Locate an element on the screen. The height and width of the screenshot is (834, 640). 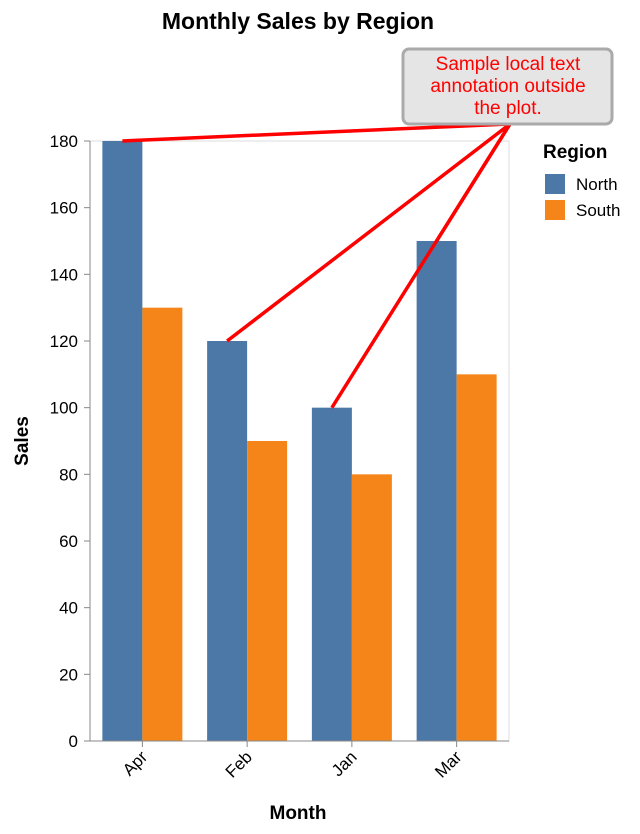
annotation-line-apr is located at coordinates (316, 132).